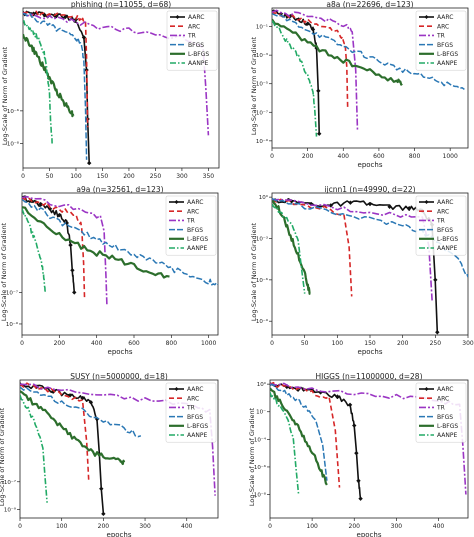  What do you see at coordinates (262, 27) in the screenshot?
I see `y-tick-label: 10⁻¹` at bounding box center [262, 27].